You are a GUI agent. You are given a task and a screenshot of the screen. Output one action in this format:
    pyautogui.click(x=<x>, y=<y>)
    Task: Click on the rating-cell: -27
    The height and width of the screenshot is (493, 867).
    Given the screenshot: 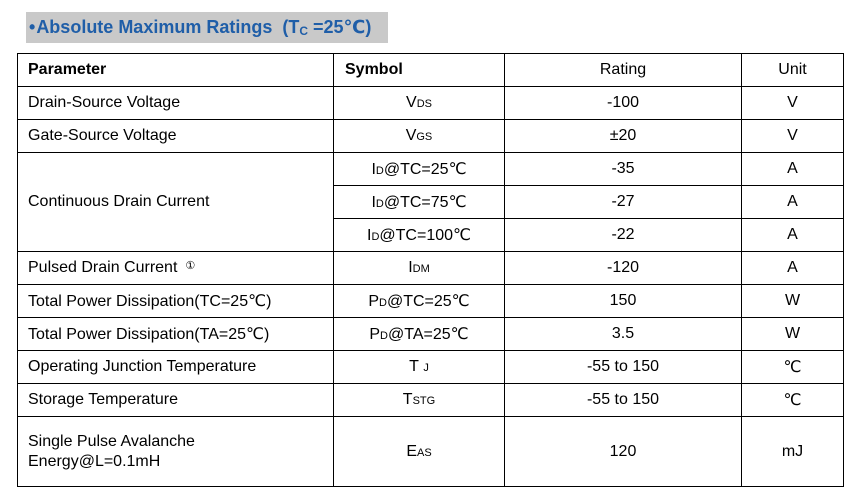 What is the action you would take?
    pyautogui.click(x=623, y=202)
    